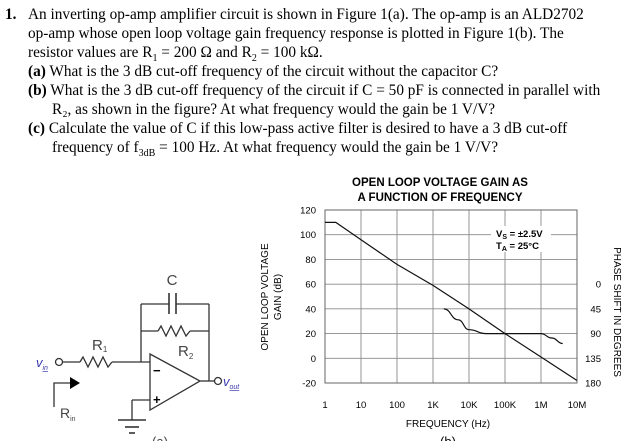  I want to click on annotation-vs: VS = ±2.5V, so click(519, 235).